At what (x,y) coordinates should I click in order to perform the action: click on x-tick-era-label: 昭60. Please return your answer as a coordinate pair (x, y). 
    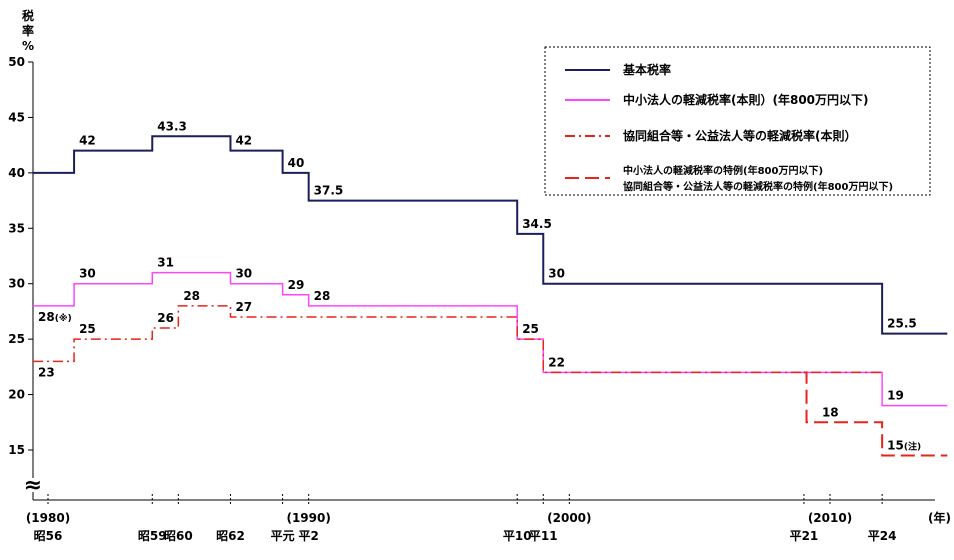
    Looking at the image, I should click on (178, 536).